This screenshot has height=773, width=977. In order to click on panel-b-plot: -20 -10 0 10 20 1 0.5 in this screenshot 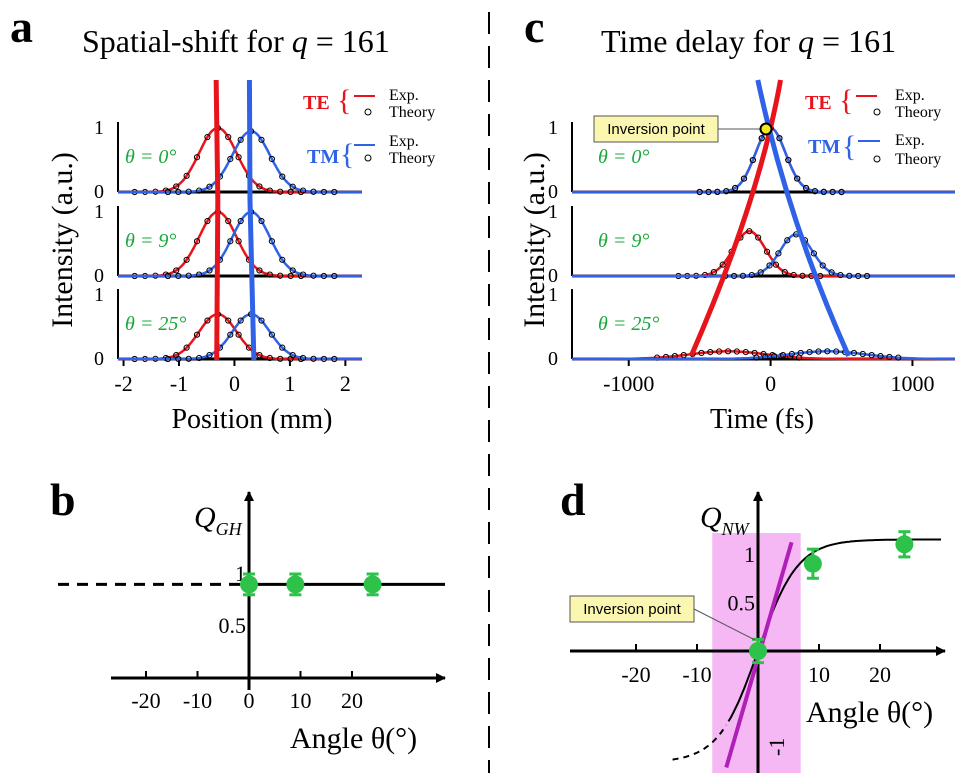, I will do `click(252, 602)`.